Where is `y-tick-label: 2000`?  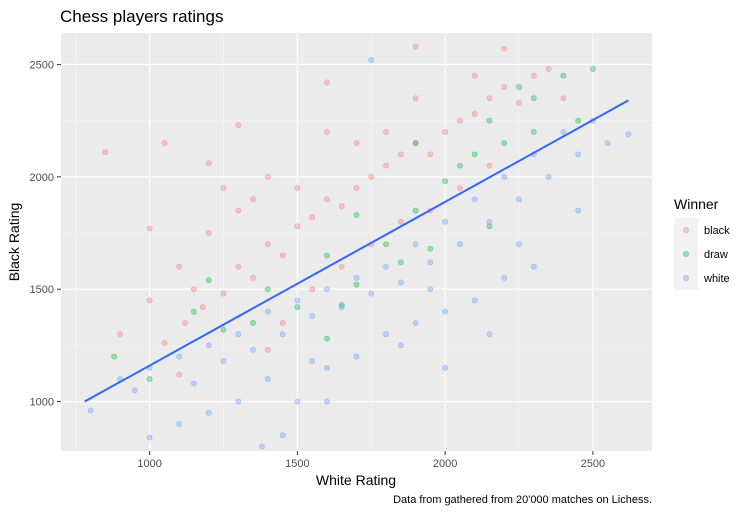 y-tick-label: 2000 is located at coordinates (42, 178).